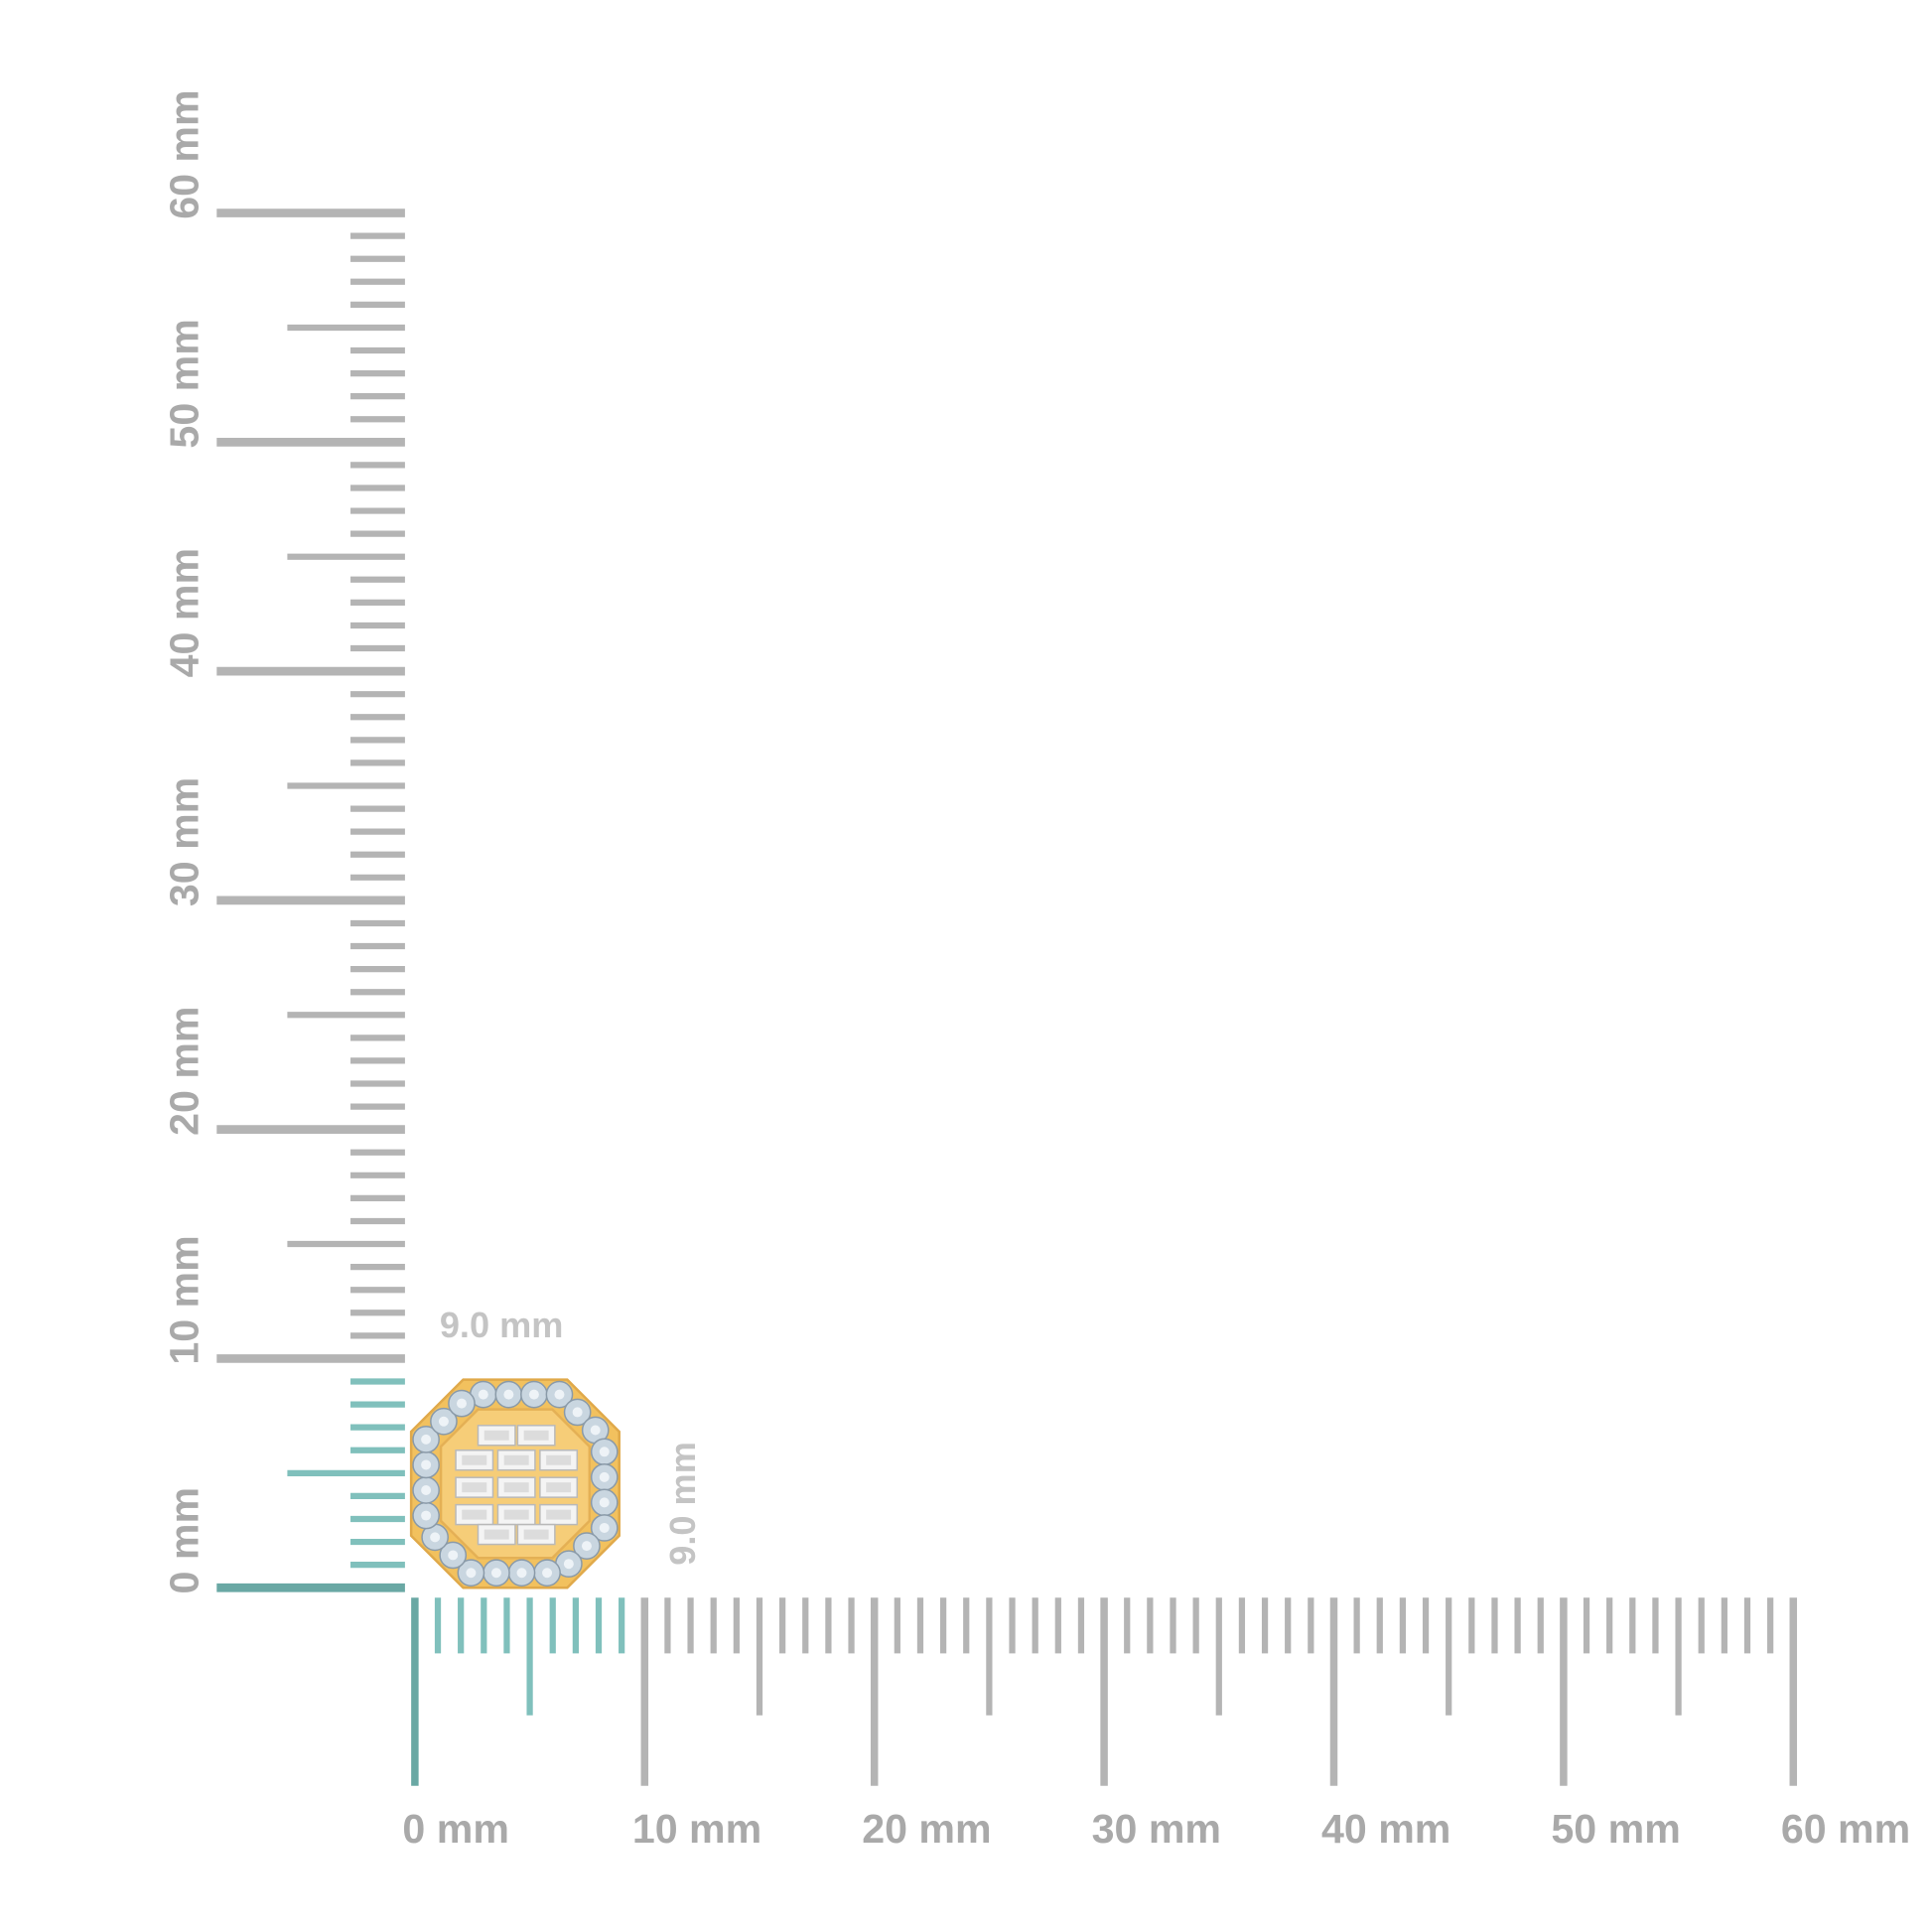  I want to click on horizontal-tick-label: 50 mm, so click(1616, 1829).